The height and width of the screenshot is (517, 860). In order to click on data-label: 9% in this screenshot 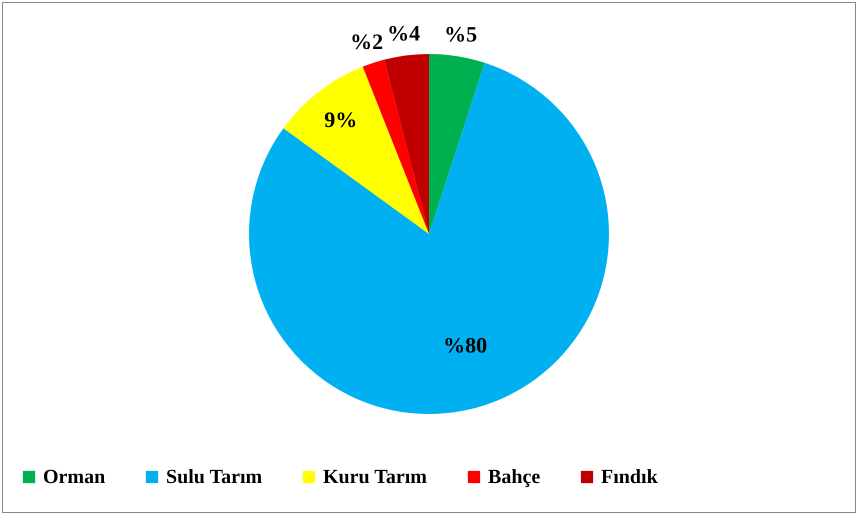, I will do `click(341, 119)`.